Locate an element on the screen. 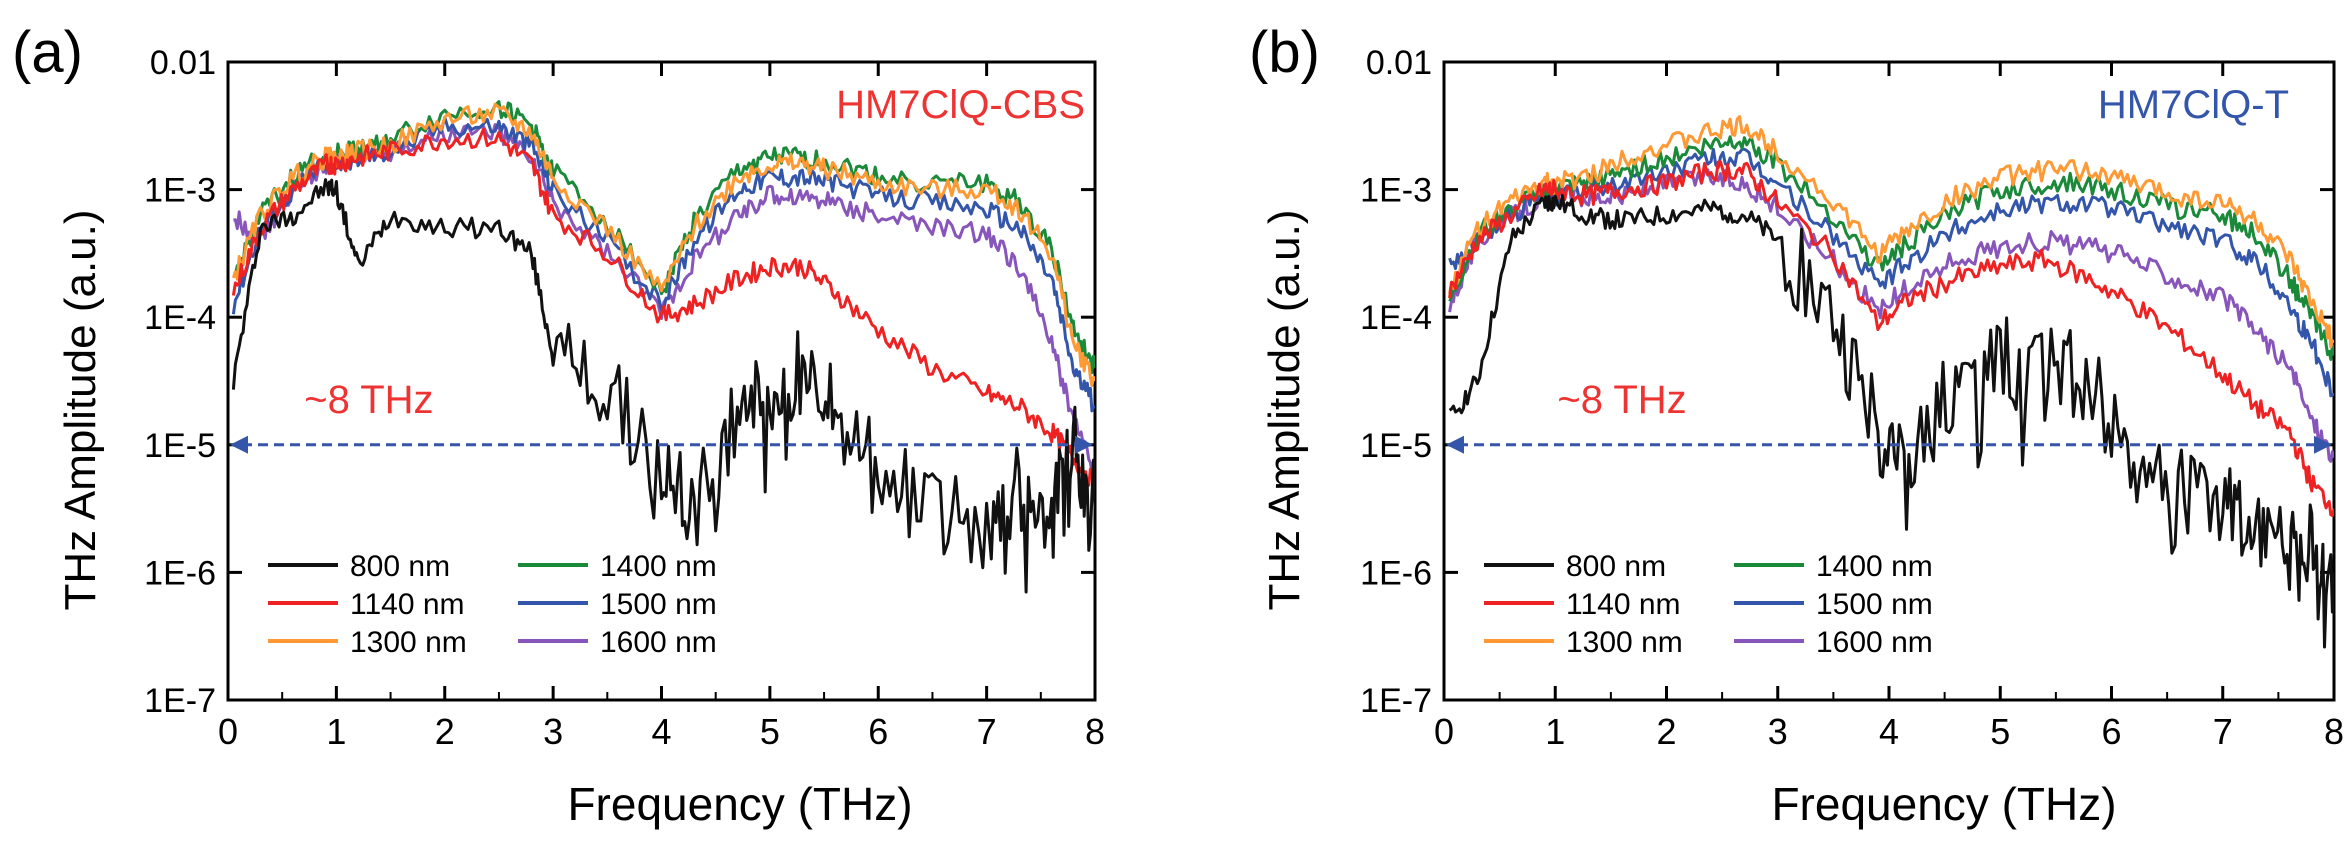  series-line-1500-nm is located at coordinates (1891, 272).